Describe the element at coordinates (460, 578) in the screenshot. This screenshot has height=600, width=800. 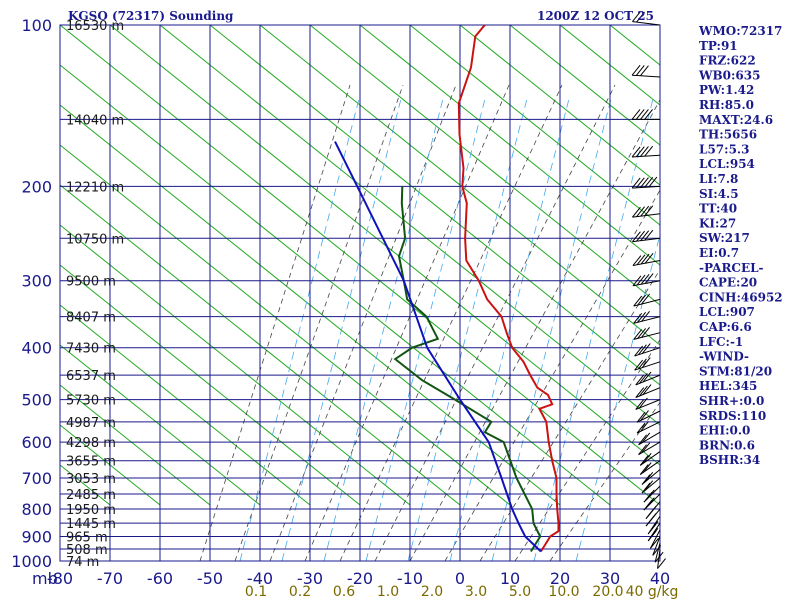
I see `temperature-tick-label: 0` at that location.